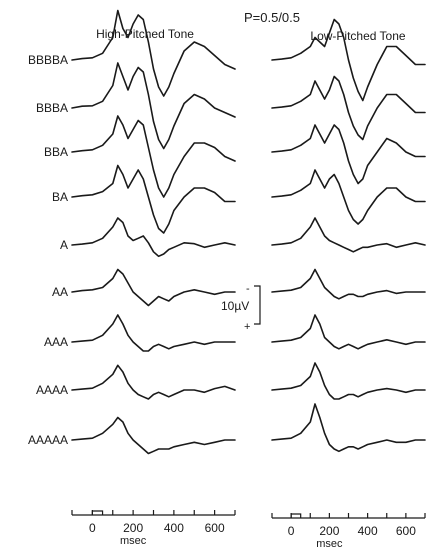  Describe the element at coordinates (133, 528) in the screenshot. I see `x-tick-label-high: 200` at that location.